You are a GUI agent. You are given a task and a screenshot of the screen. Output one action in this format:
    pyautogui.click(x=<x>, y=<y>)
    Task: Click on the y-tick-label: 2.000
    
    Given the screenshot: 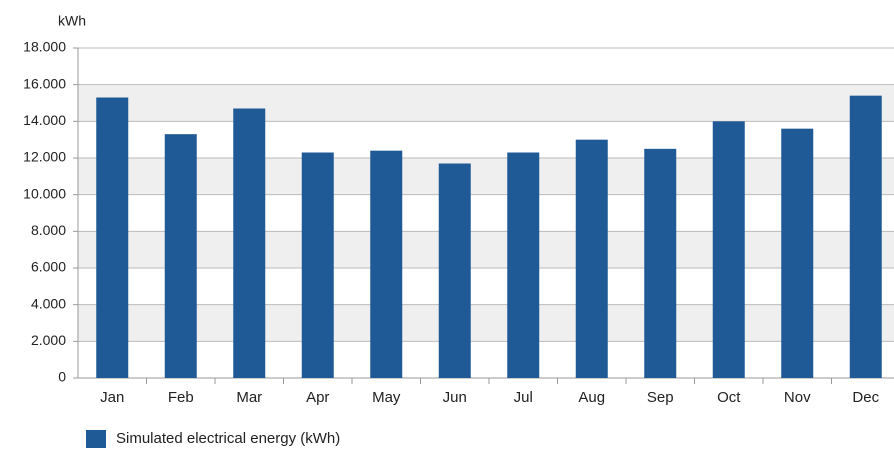 What is the action you would take?
    pyautogui.click(x=48, y=340)
    